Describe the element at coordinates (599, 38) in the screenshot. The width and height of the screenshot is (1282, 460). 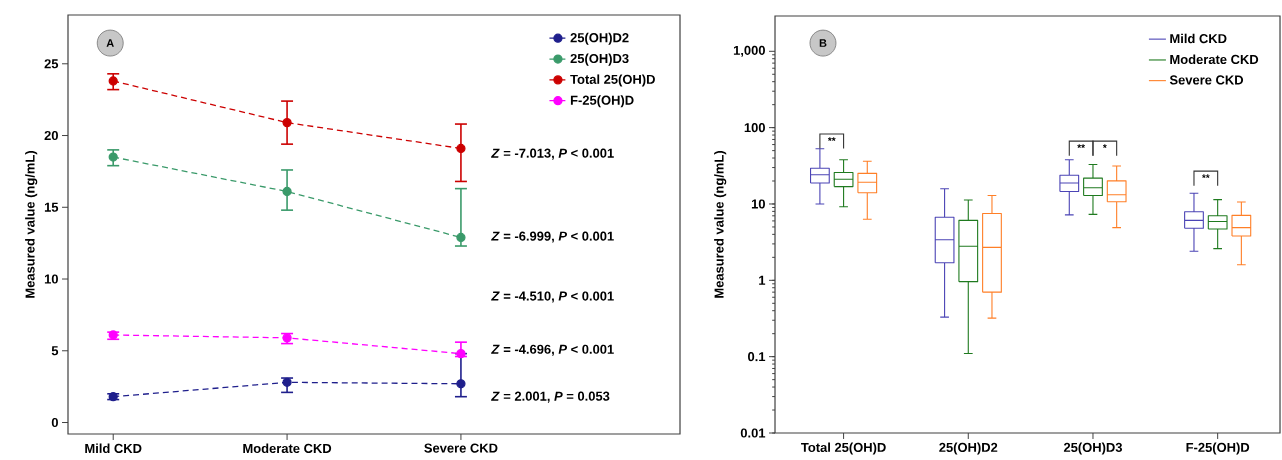
I see `legend-label: 25(OH)D2` at that location.